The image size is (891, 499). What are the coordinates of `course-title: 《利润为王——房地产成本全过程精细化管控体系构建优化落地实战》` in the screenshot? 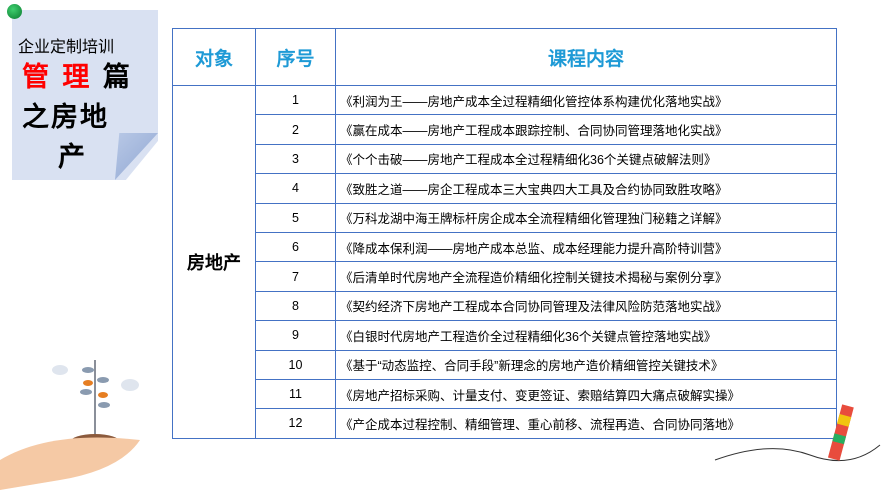 It's located at (586, 100).